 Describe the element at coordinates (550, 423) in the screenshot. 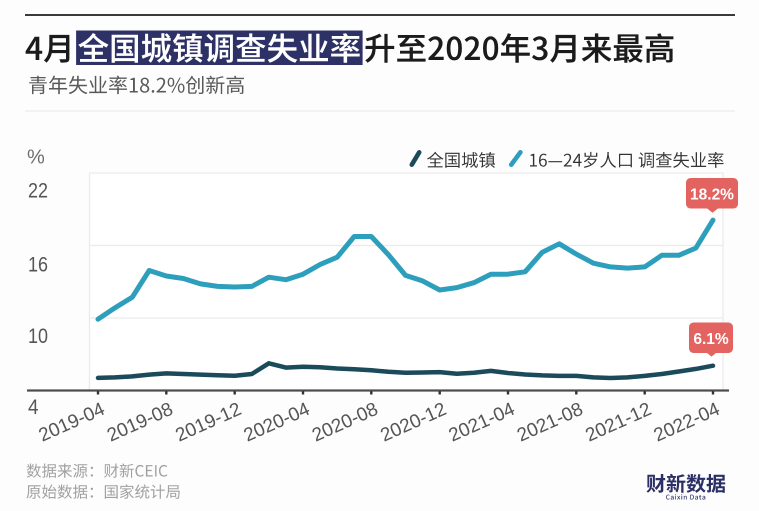

I see `svg-text: 2021-08` at that location.